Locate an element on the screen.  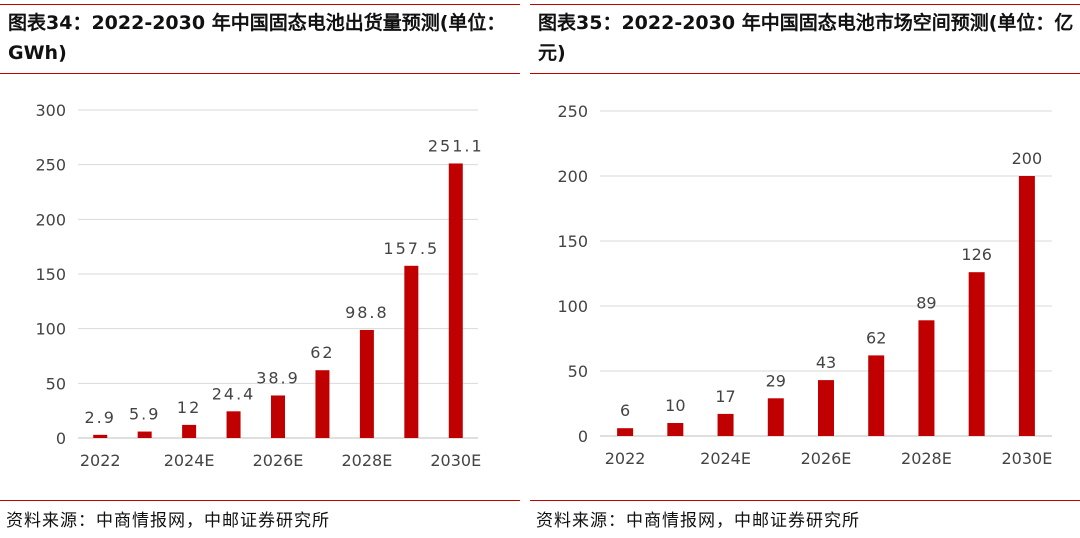
data-label: 24.4 is located at coordinates (234, 393).